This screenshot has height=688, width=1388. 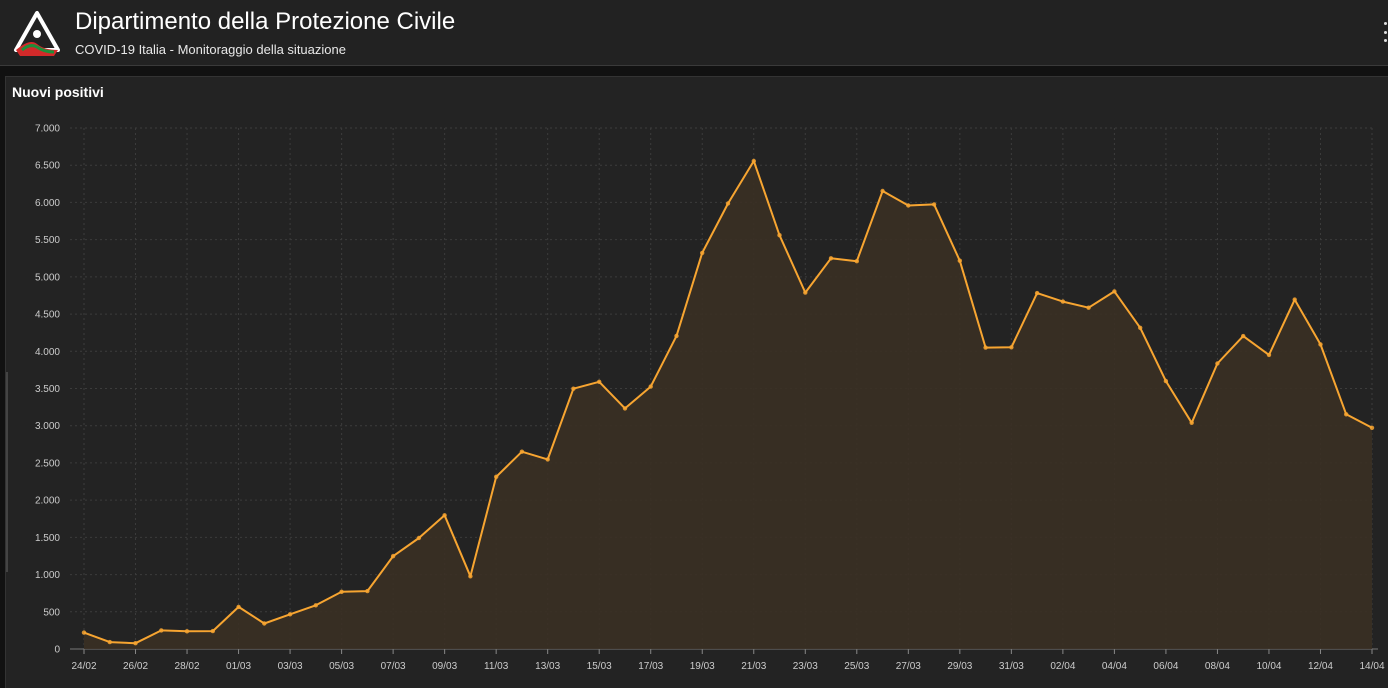 What do you see at coordinates (650, 666) in the screenshot?
I see `x-tick-label: 17/03` at bounding box center [650, 666].